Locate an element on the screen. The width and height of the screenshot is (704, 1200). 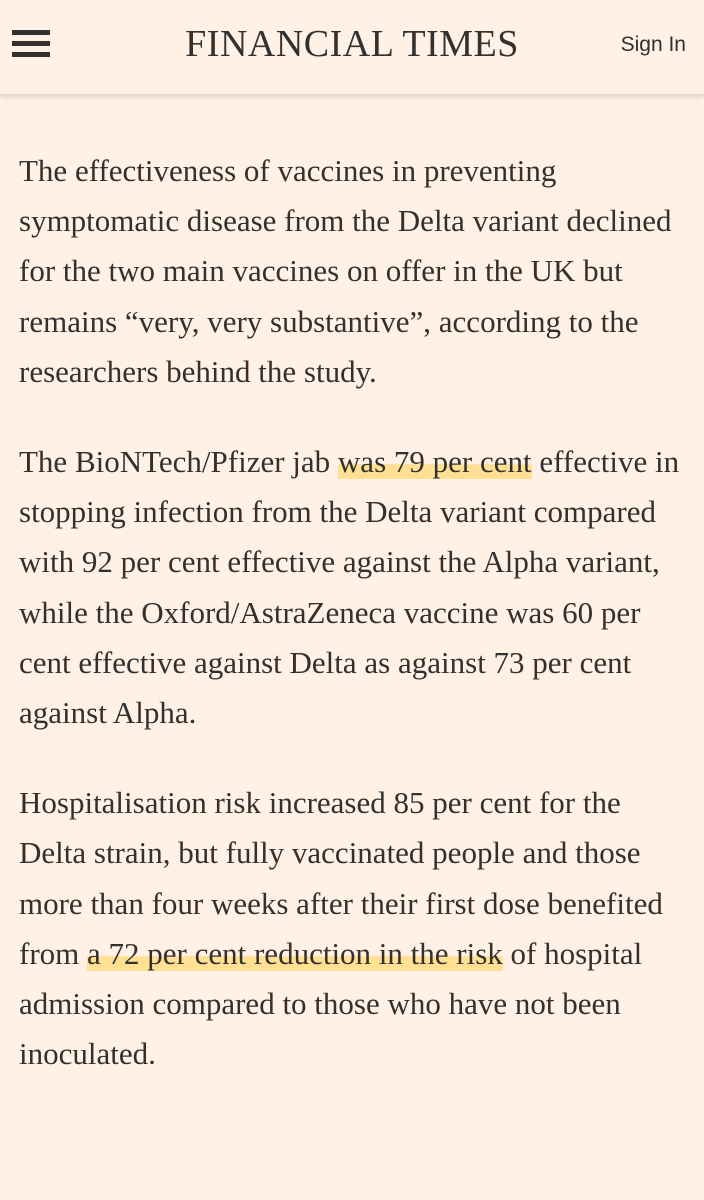
sign-in-link: Sign In is located at coordinates (653, 44).